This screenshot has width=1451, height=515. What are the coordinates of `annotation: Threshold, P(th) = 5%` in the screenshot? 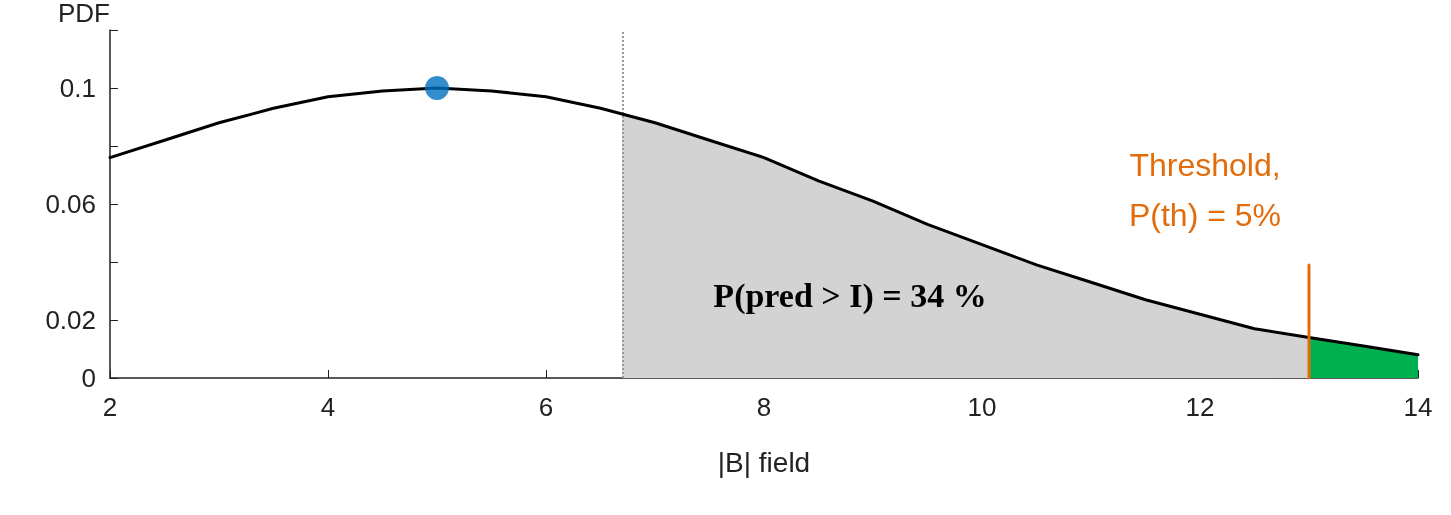 It's located at (1205, 190).